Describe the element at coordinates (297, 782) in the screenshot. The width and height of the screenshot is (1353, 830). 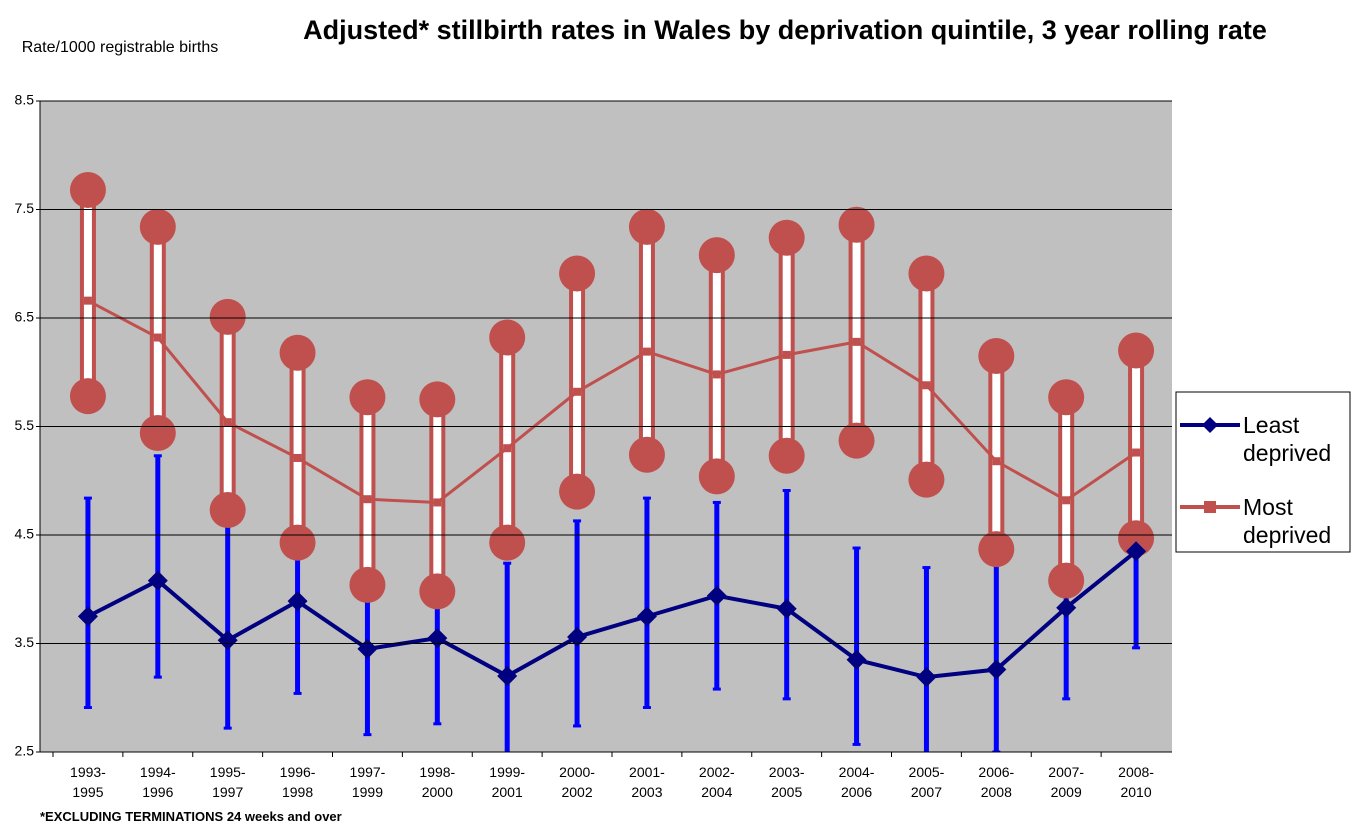
I see `x-tick-label: 1996-1998` at that location.